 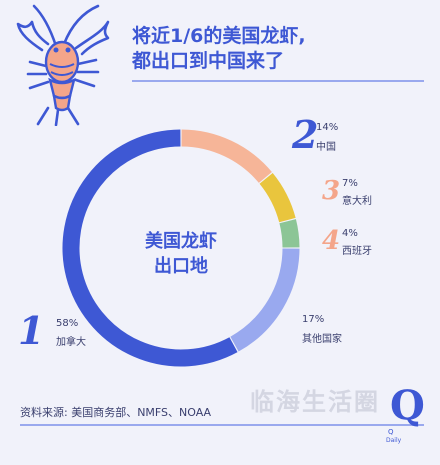 What do you see at coordinates (350, 233) in the screenshot?
I see `slice-percent: 4%` at bounding box center [350, 233].